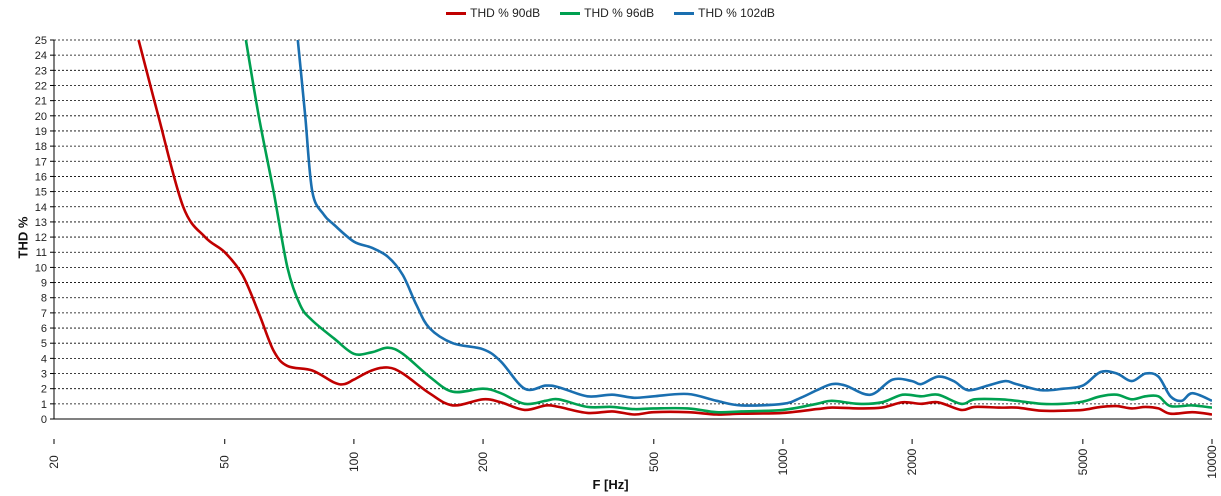 Image resolution: width=1221 pixels, height=496 pixels. I want to click on x-tick-label: 20, so click(54, 462).